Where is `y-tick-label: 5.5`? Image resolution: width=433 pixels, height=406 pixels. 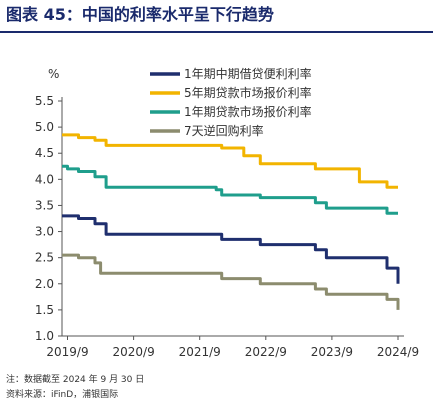
y-tick-label: 5.5 is located at coordinates (44, 101).